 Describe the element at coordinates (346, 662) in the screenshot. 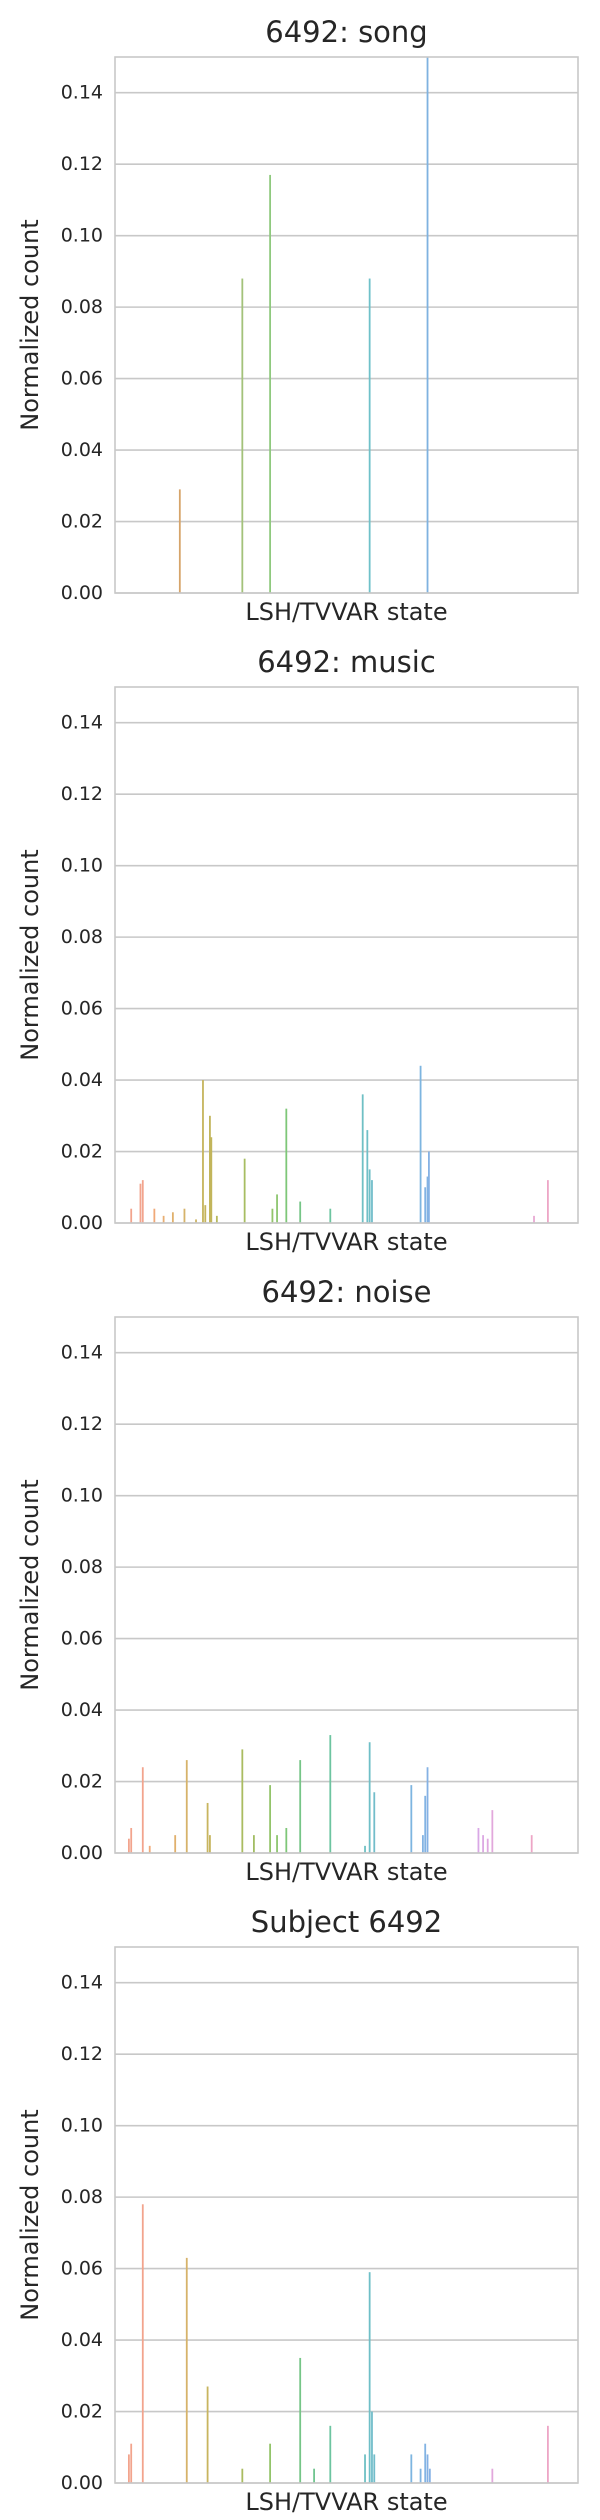

I see `chart-title: 6492: music` at that location.